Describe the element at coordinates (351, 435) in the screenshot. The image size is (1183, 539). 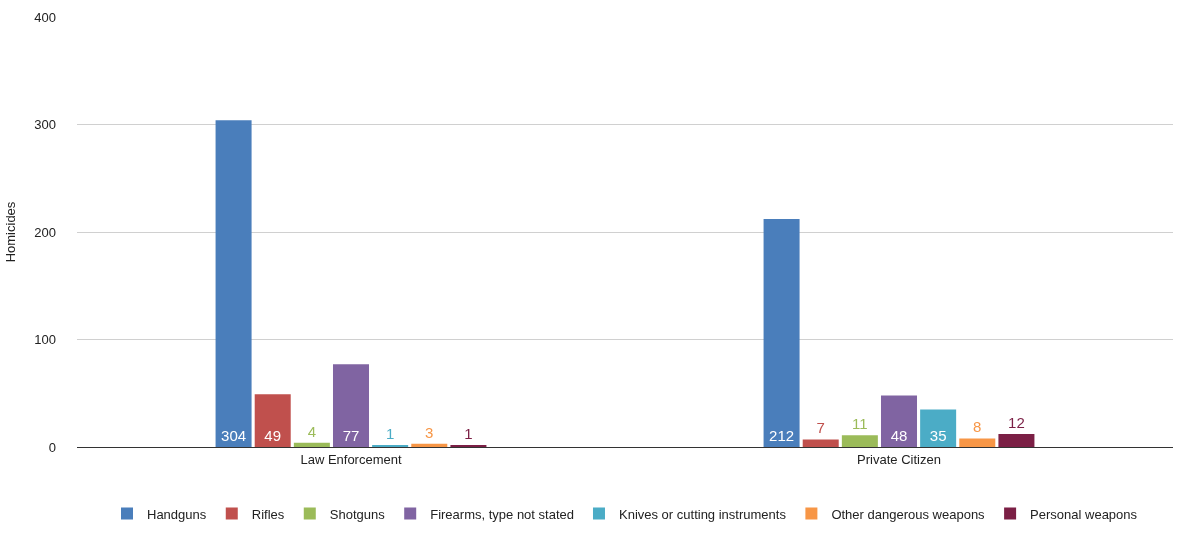
I see `data-label: 77` at that location.